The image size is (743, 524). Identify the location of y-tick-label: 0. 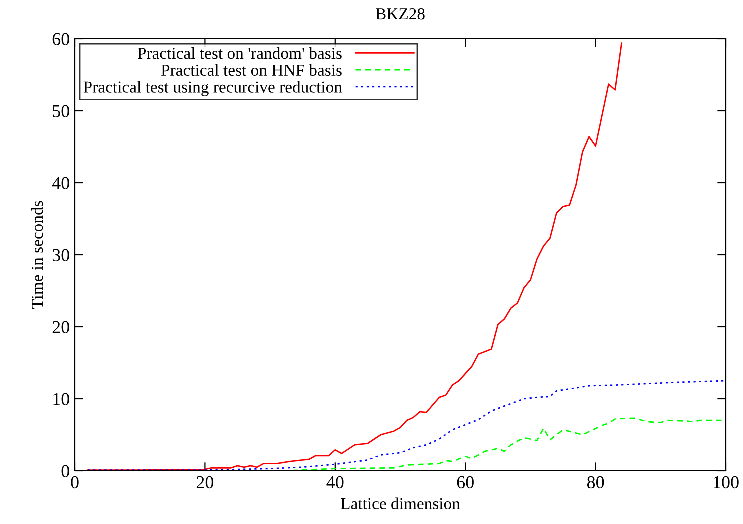
(66, 471).